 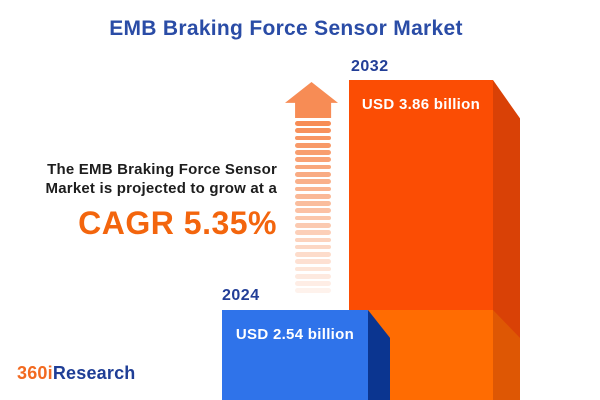 I want to click on arrow-shaft, so click(x=313, y=207).